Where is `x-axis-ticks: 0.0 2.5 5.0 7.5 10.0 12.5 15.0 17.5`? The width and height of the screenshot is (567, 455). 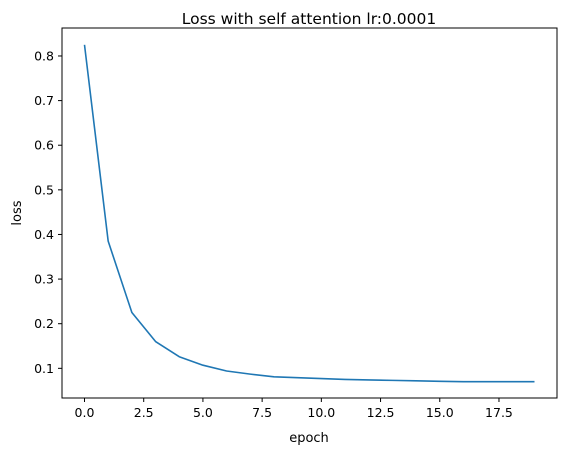
x-axis-ticks: 0.0 2.5 5.0 7.5 10.0 12.5 15.0 17.5 is located at coordinates (294, 409).